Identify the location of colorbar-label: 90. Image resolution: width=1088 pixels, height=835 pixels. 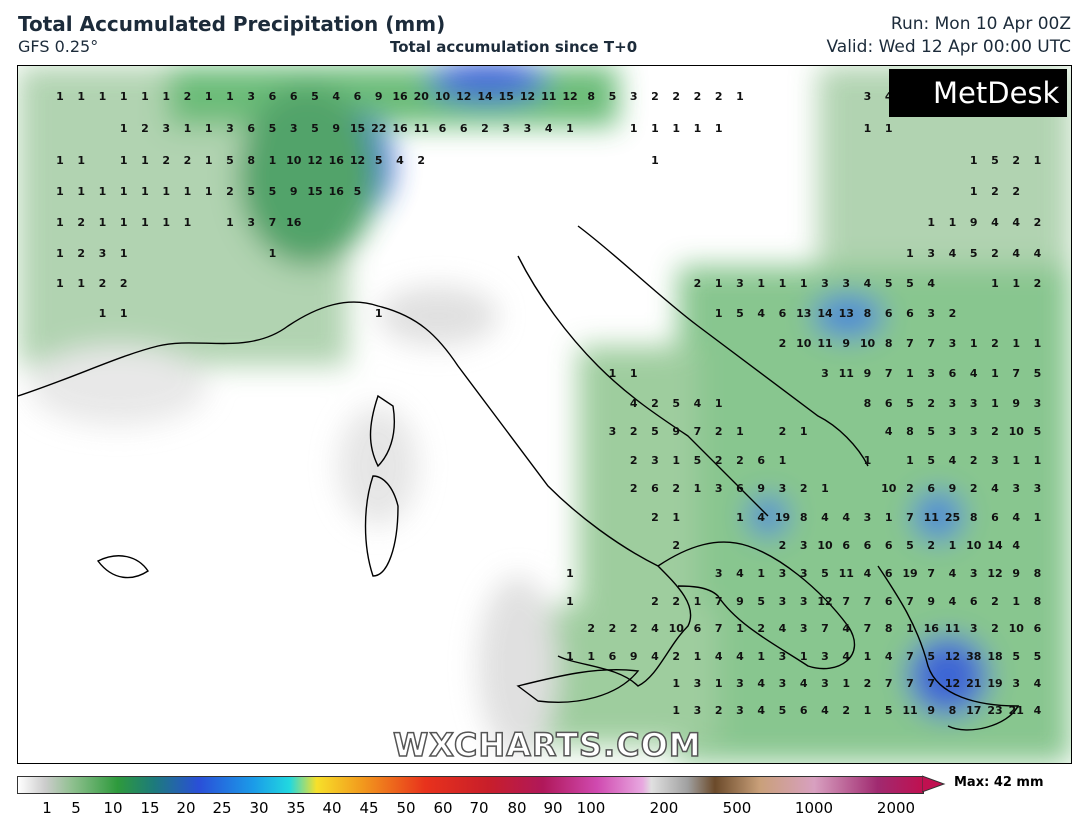
(553, 808).